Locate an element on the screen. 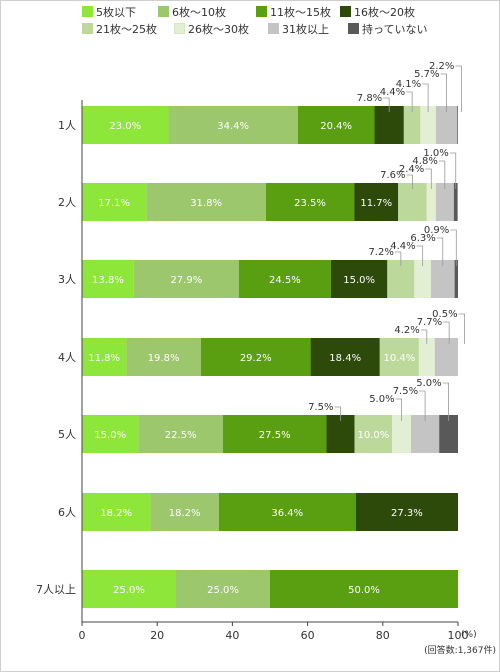 This screenshot has width=500, height=672. legend-item-21-25: 21枚～25枚 is located at coordinates (119, 30).